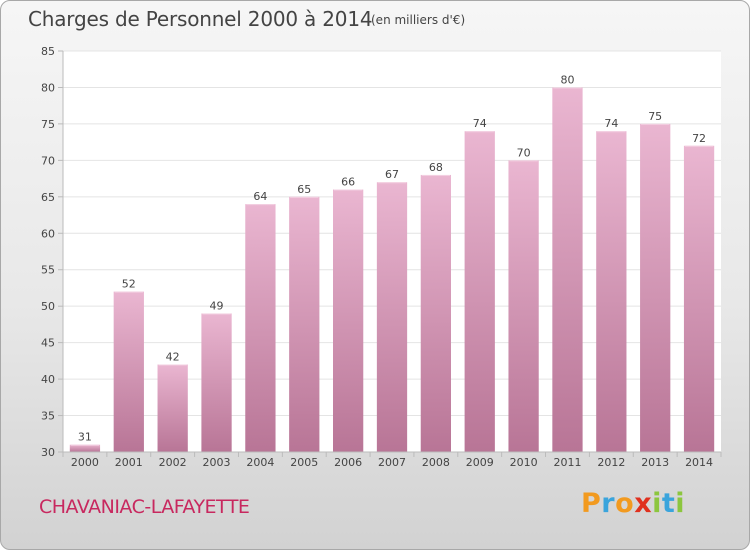 The image size is (750, 550). What do you see at coordinates (129, 462) in the screenshot?
I see `x-tick-label: 2001` at bounding box center [129, 462].